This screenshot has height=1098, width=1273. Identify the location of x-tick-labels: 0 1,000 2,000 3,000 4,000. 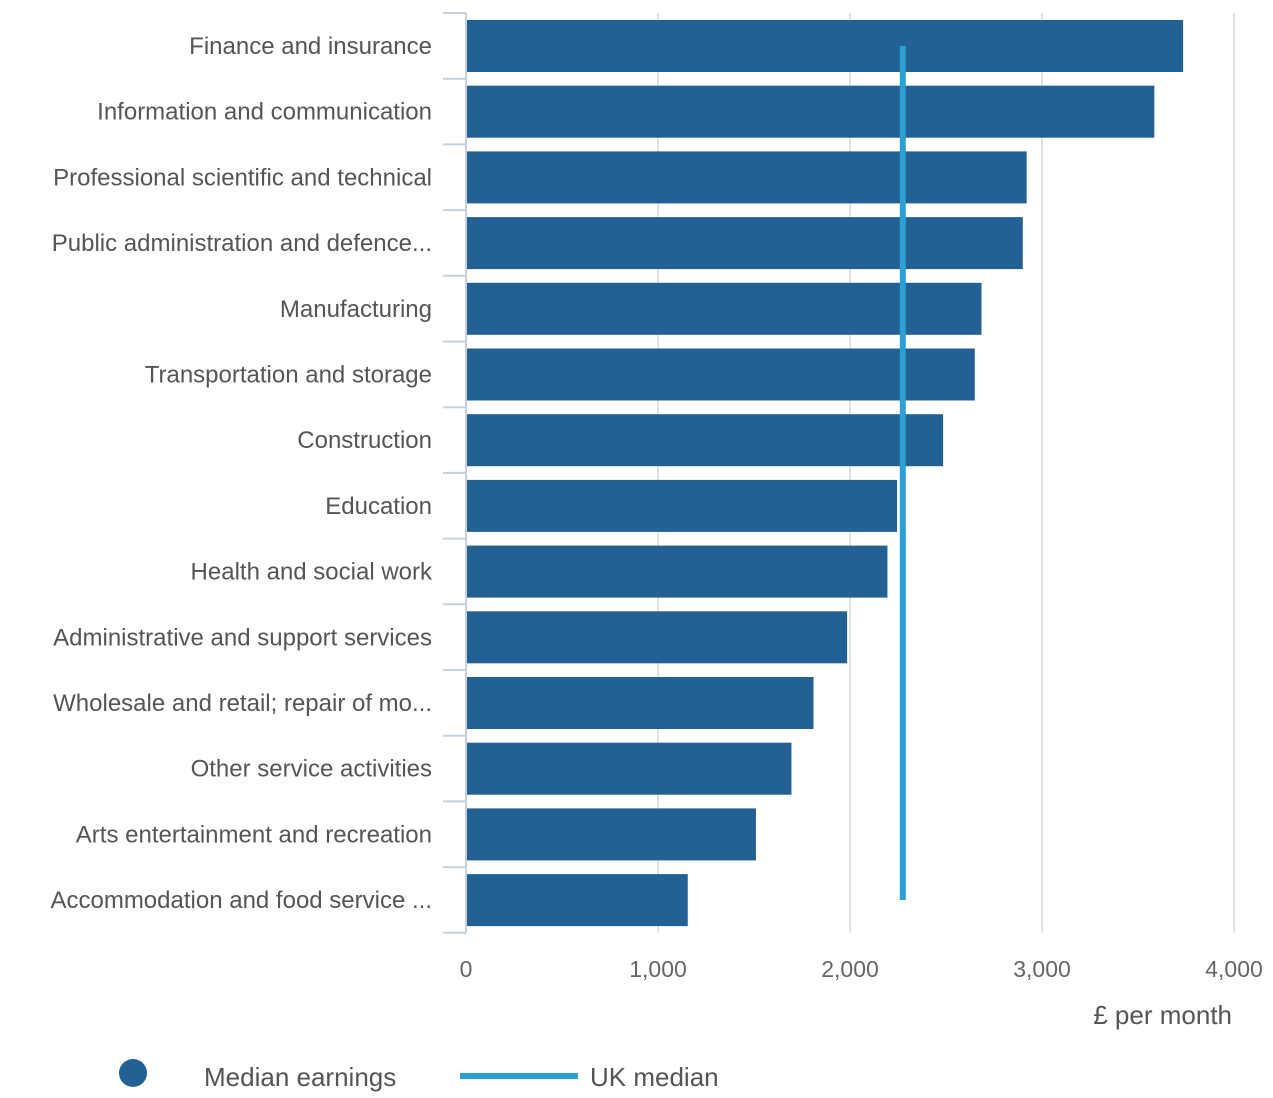
(861, 969).